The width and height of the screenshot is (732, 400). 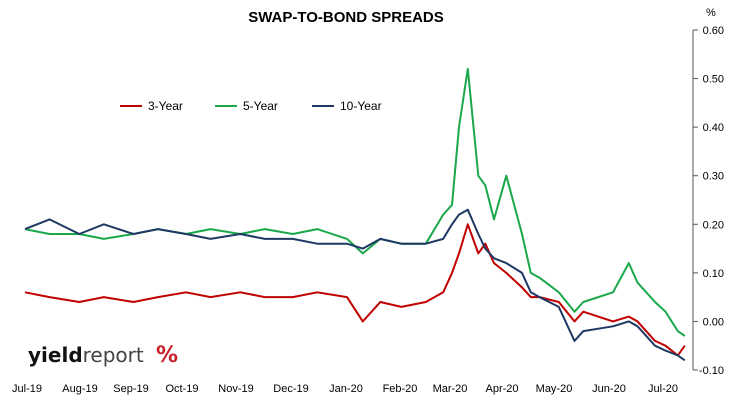 What do you see at coordinates (713, 274) in the screenshot?
I see `y-tick-label: 0.10` at bounding box center [713, 274].